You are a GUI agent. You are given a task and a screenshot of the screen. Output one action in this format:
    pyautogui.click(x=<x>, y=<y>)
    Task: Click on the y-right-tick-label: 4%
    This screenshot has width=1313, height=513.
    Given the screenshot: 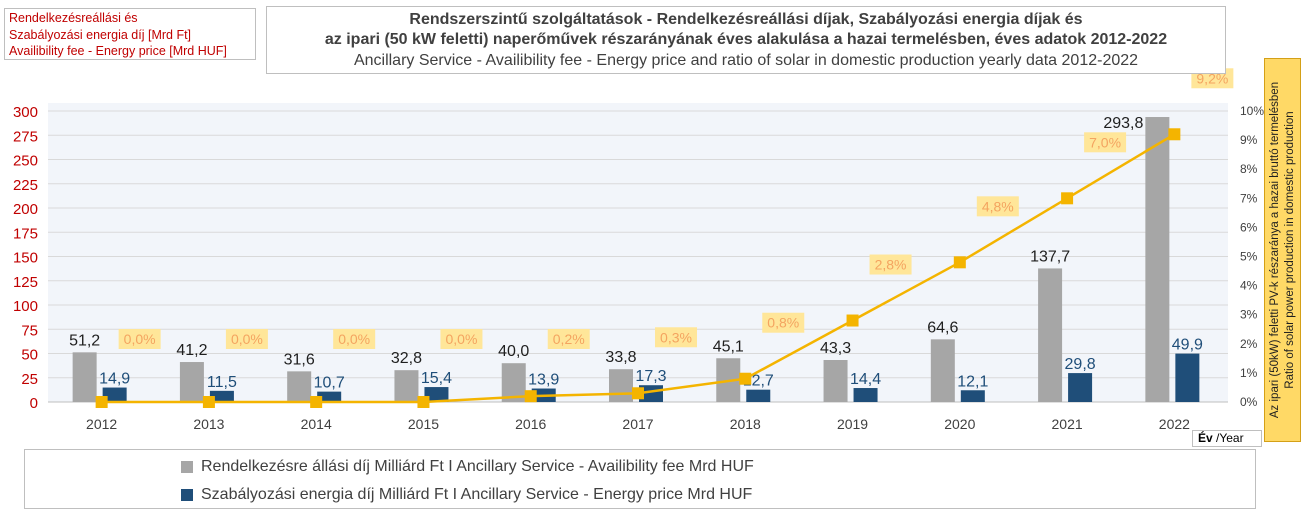 What is the action you would take?
    pyautogui.click(x=1249, y=286)
    